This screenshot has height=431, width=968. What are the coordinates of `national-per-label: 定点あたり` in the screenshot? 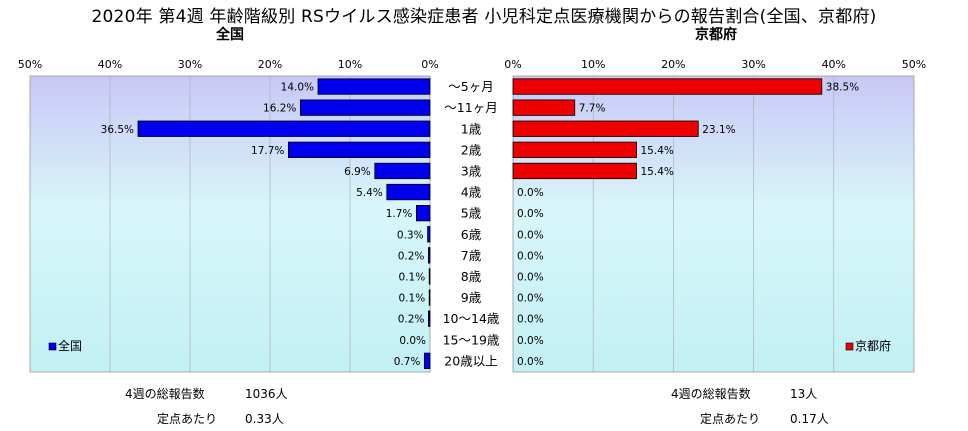 It's located at (187, 419).